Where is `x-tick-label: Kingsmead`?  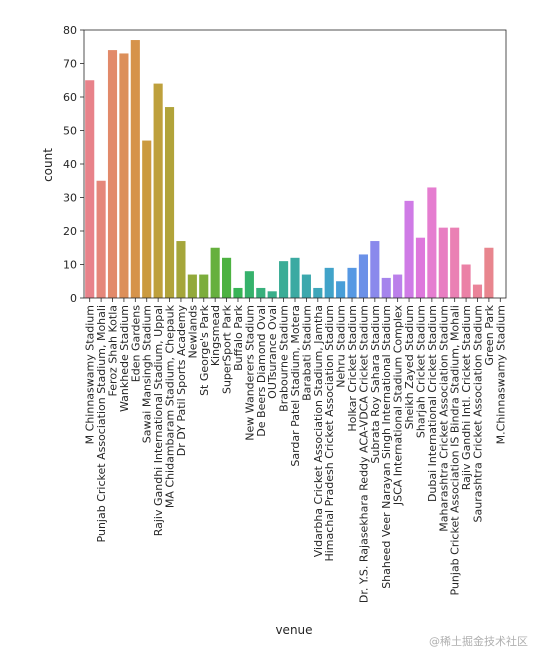 x-tick-label: Kingsmead is located at coordinates (215, 335).